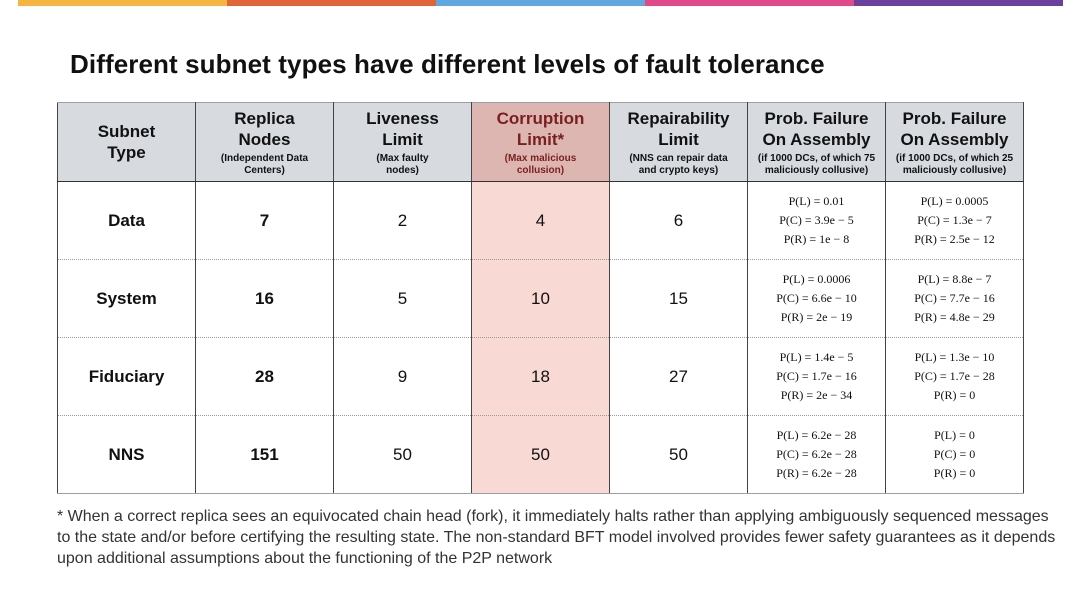 The height and width of the screenshot is (589, 1080). What do you see at coordinates (402, 298) in the screenshot?
I see `liveness-limit-cell: 5` at bounding box center [402, 298].